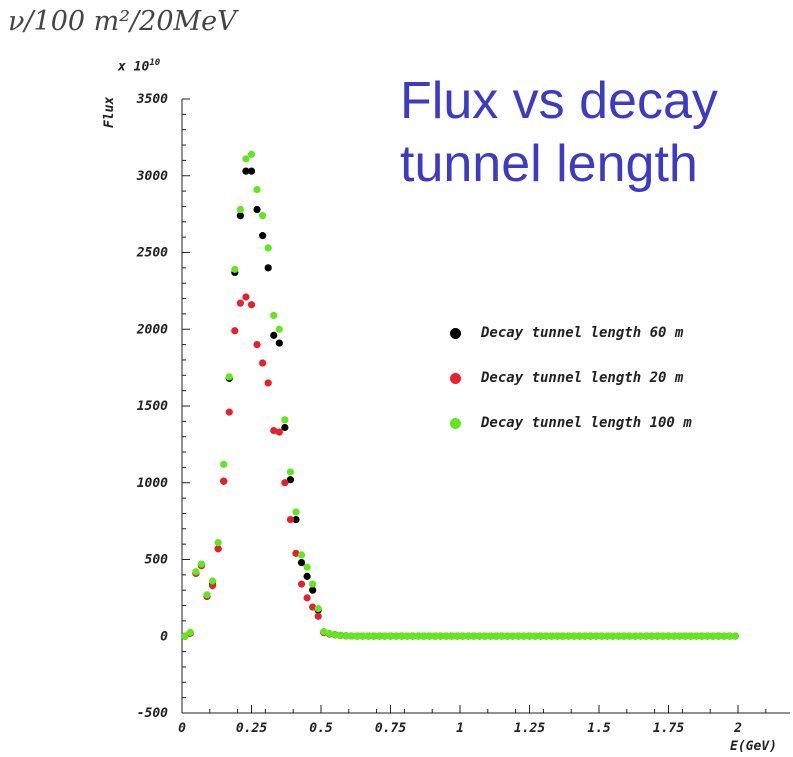 This screenshot has height=757, width=793. I want to click on legend-marker-60m, so click(455, 333).